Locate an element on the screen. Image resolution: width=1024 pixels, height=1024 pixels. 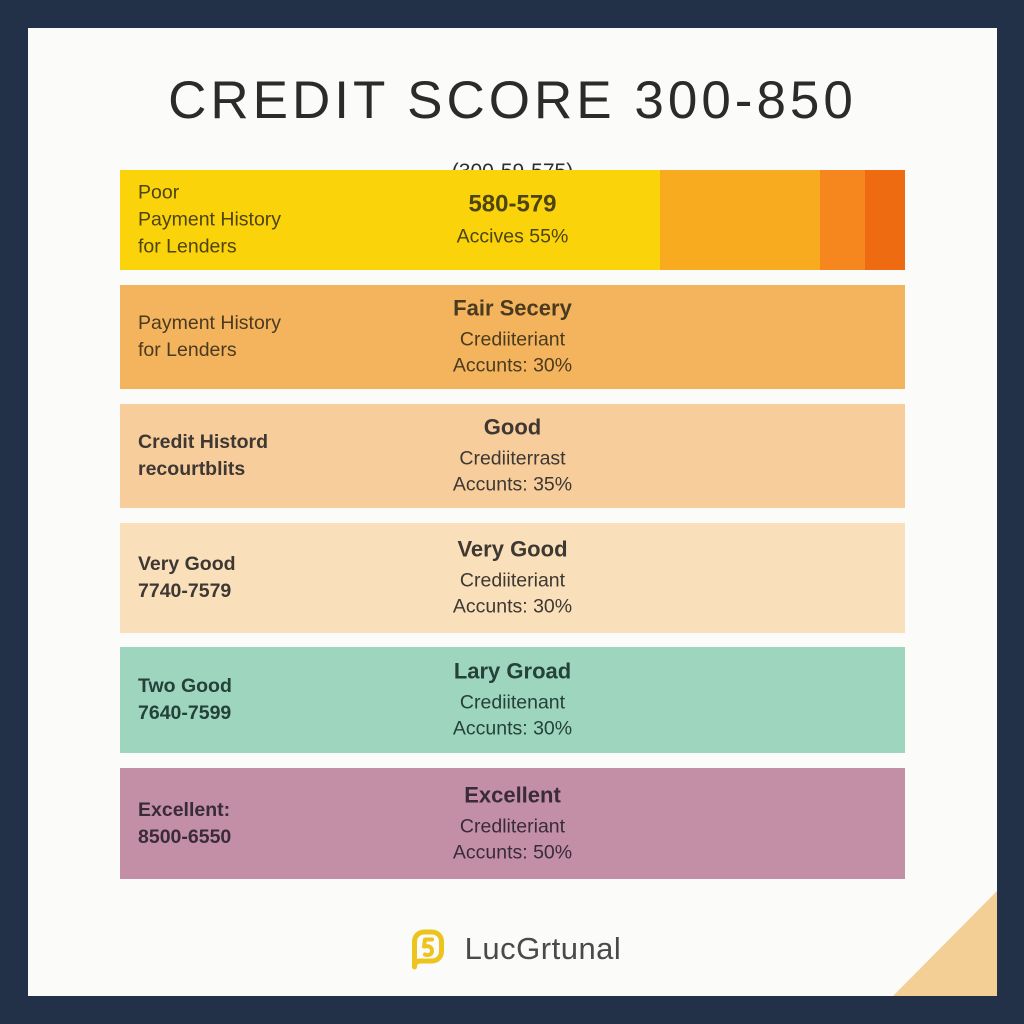
logo-icon is located at coordinates (427, 949).